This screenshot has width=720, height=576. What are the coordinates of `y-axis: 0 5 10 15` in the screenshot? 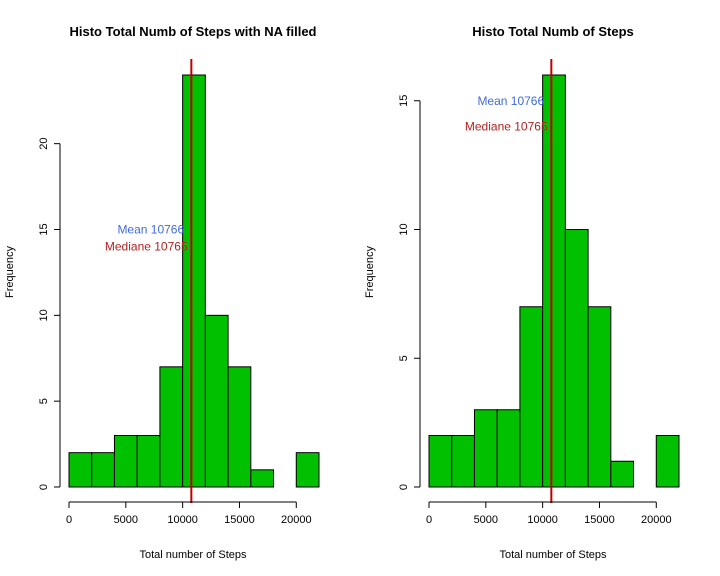 It's located at (409, 292).